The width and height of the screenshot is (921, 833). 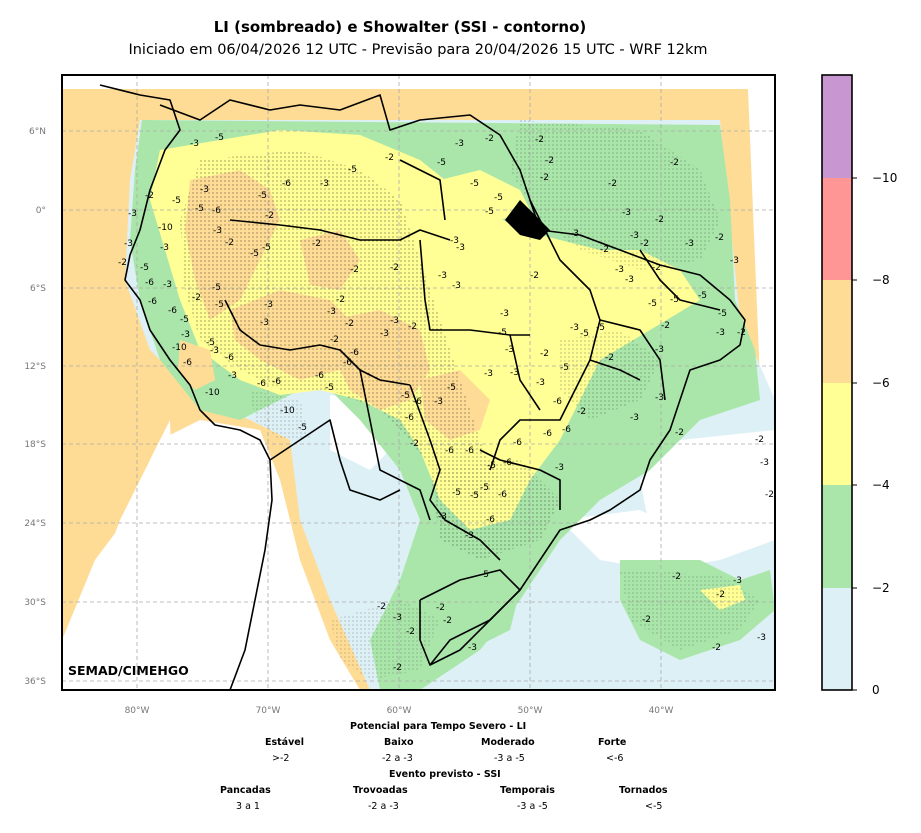 What do you see at coordinates (35, 445) in the screenshot?
I see `lat-label: 18°S` at bounding box center [35, 445].